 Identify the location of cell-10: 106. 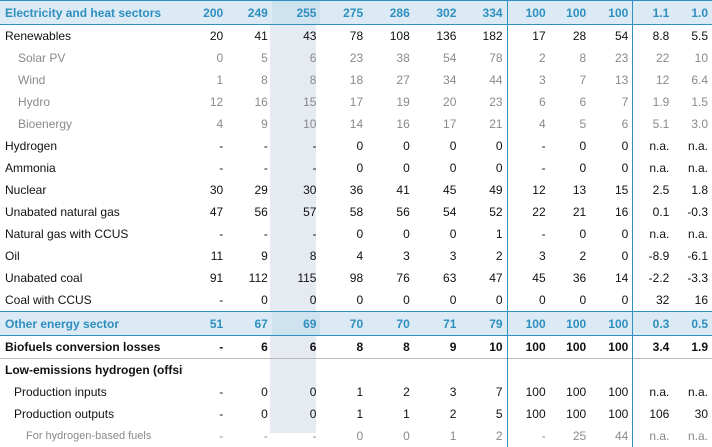
(653, 414).